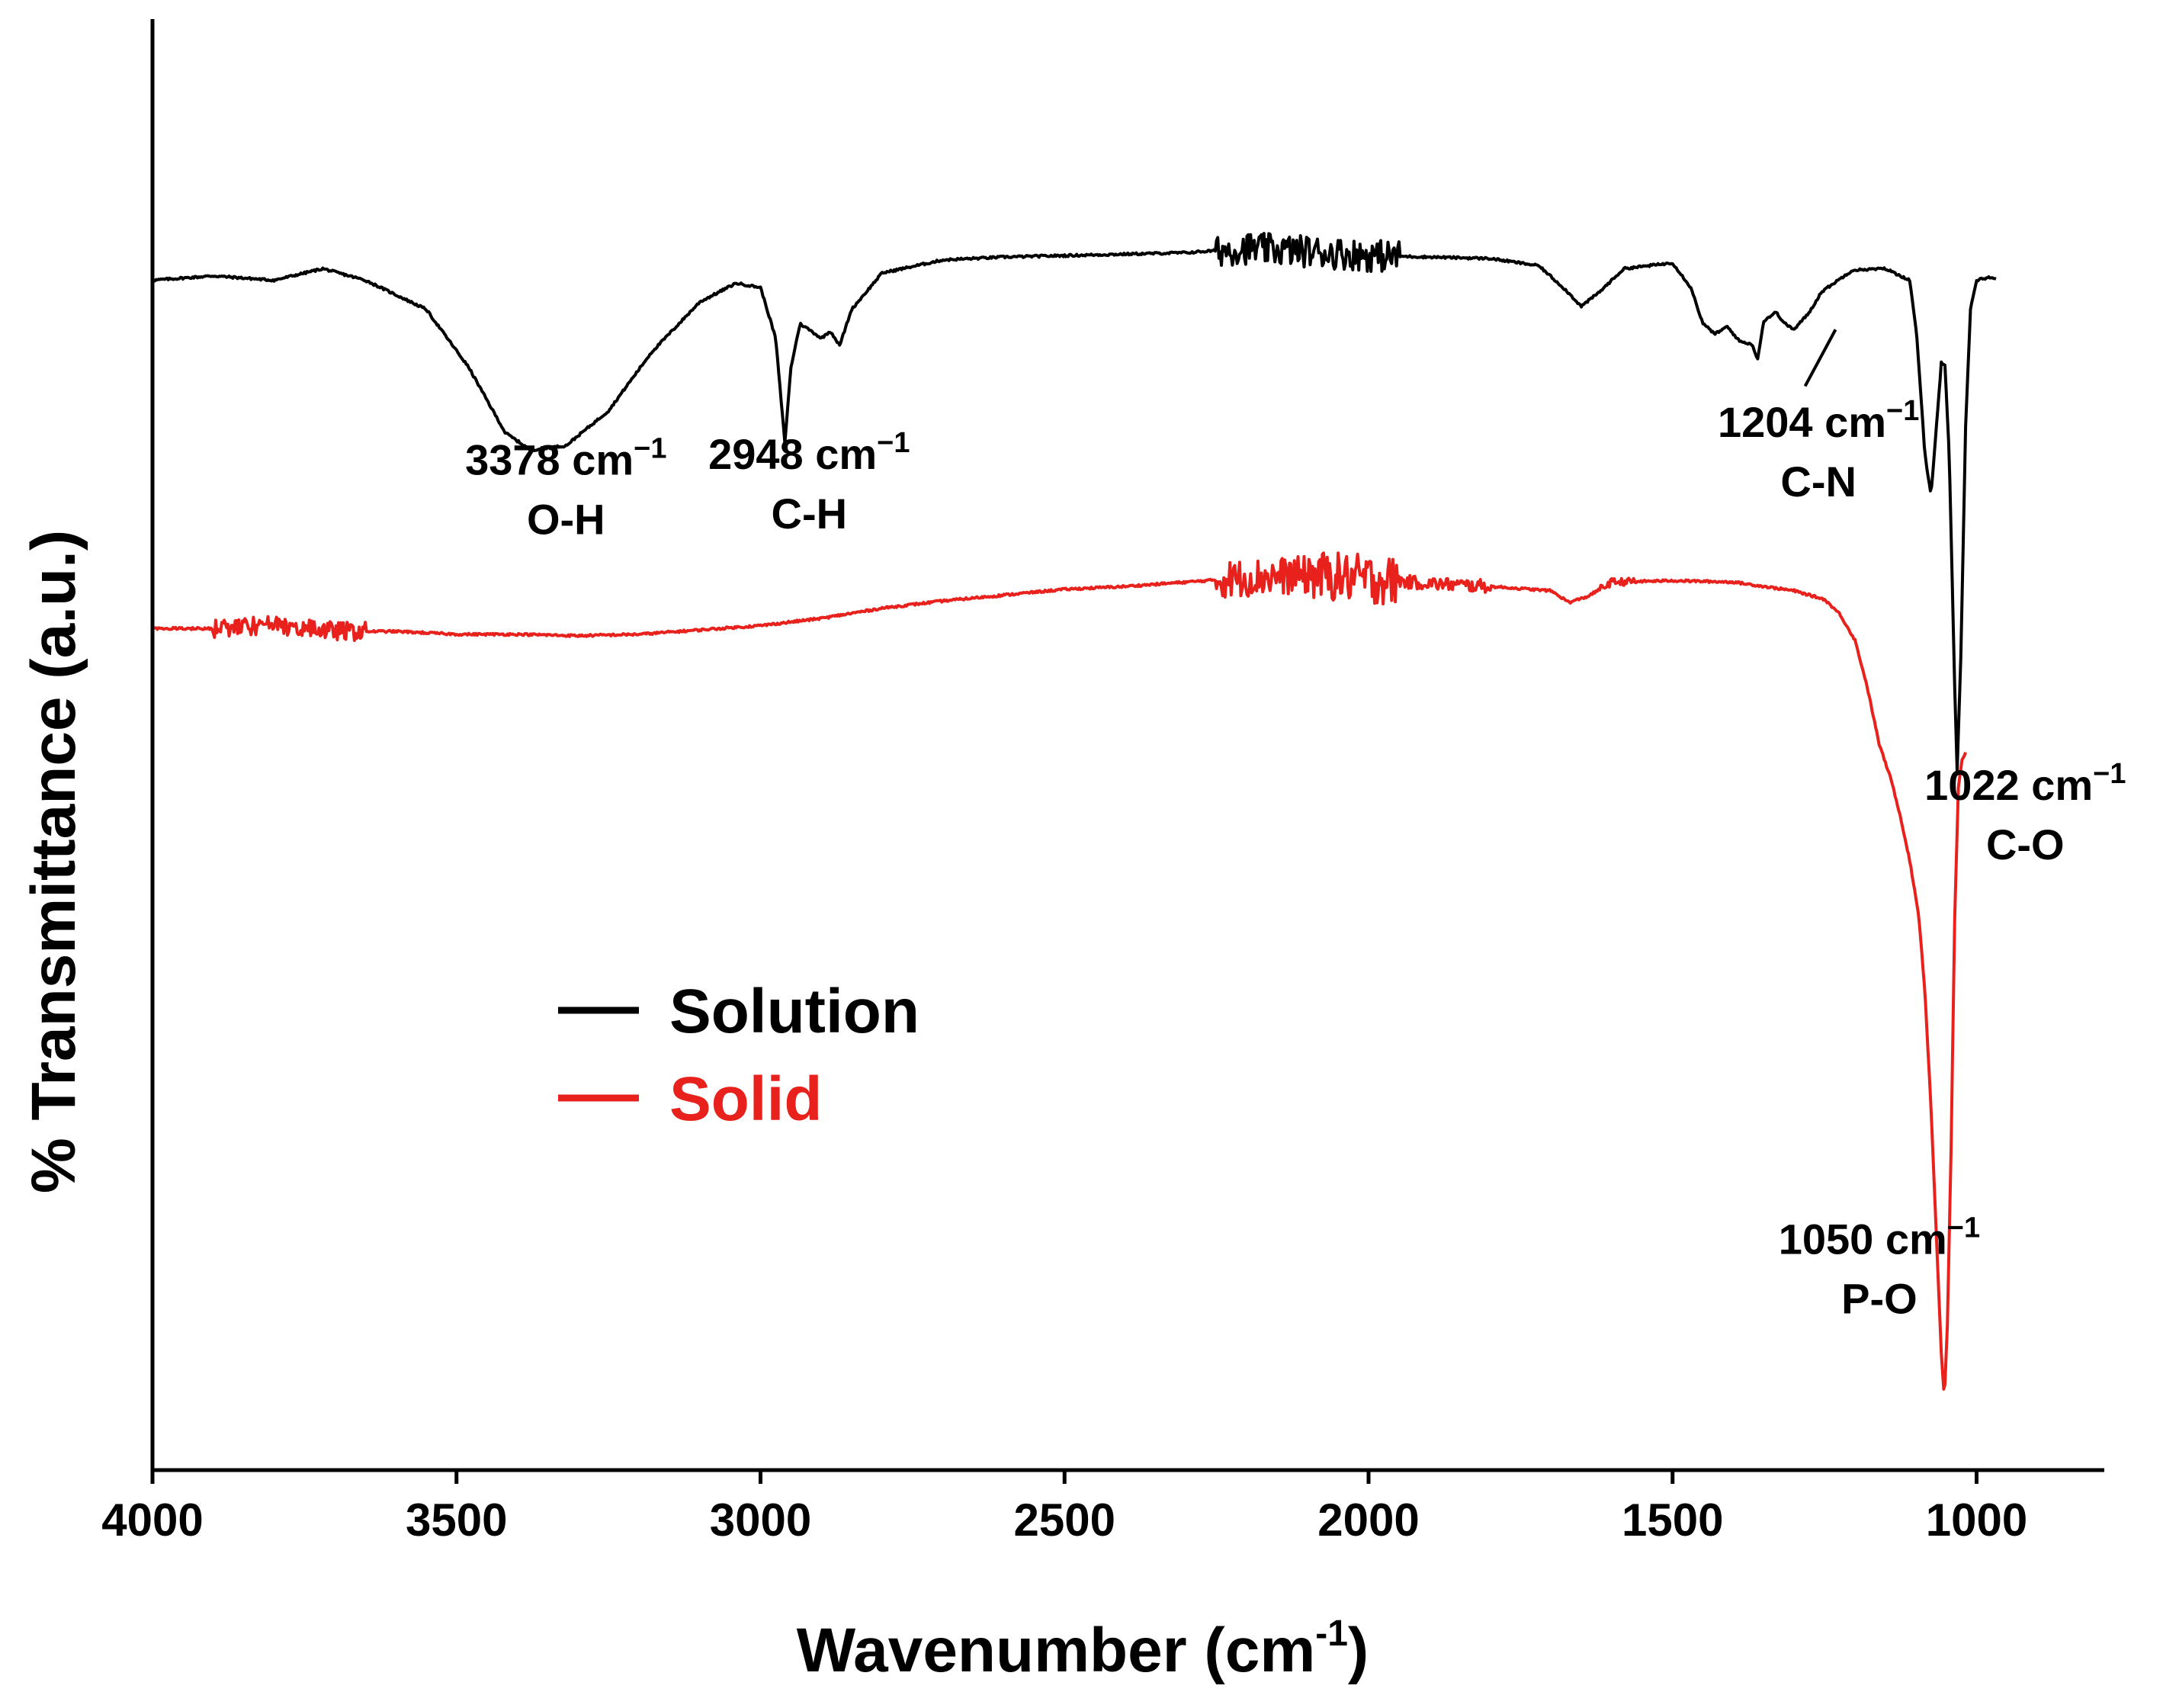  What do you see at coordinates (2025, 844) in the screenshot?
I see `annotation-co-bond: C-O` at bounding box center [2025, 844].